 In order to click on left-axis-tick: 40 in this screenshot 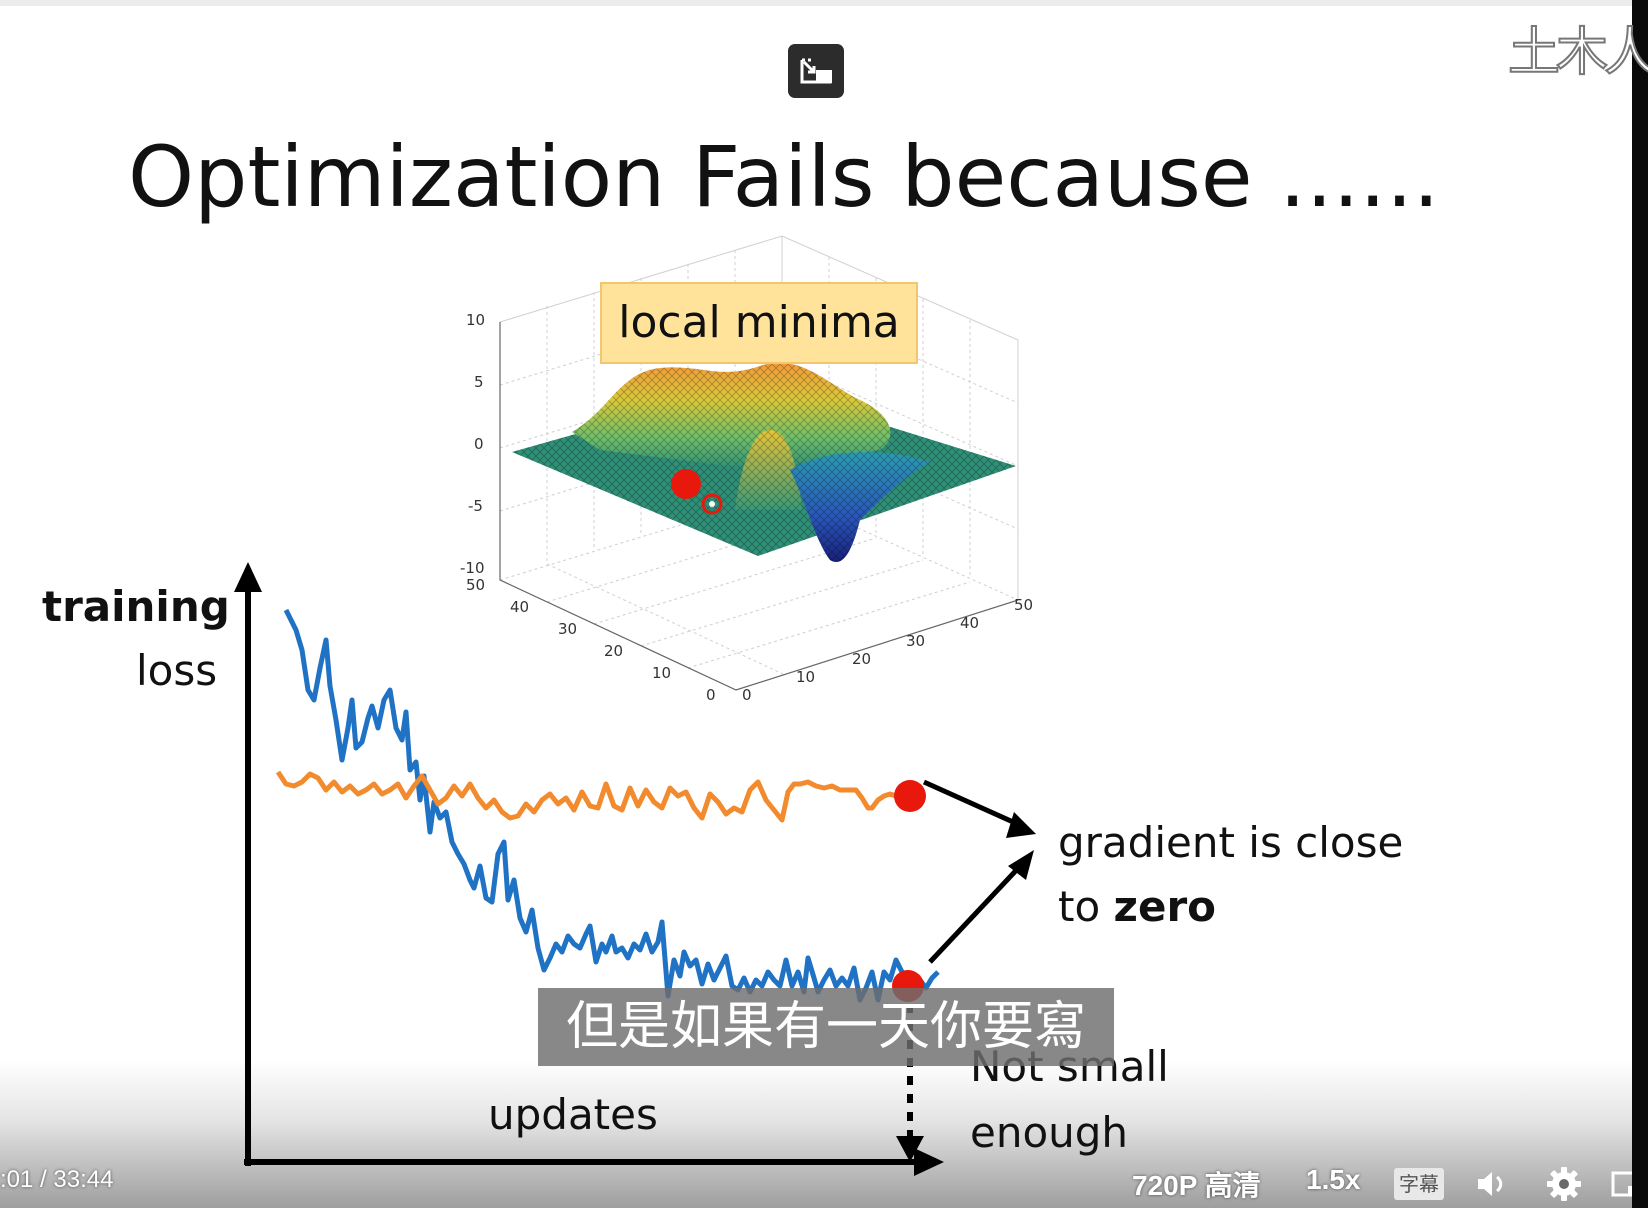, I will do `click(519, 607)`.